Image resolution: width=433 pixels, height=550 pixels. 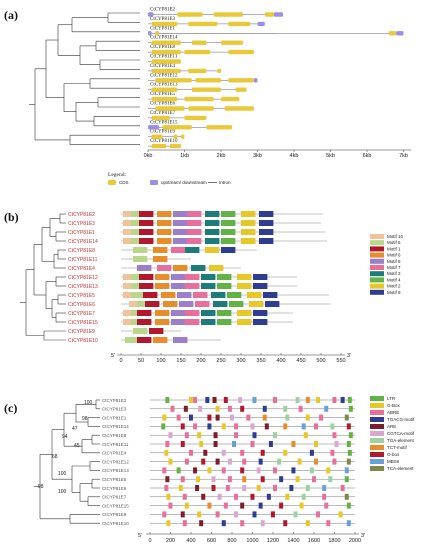 I want to click on gene-label-b: CtCYP81E9, so click(x=81, y=332).